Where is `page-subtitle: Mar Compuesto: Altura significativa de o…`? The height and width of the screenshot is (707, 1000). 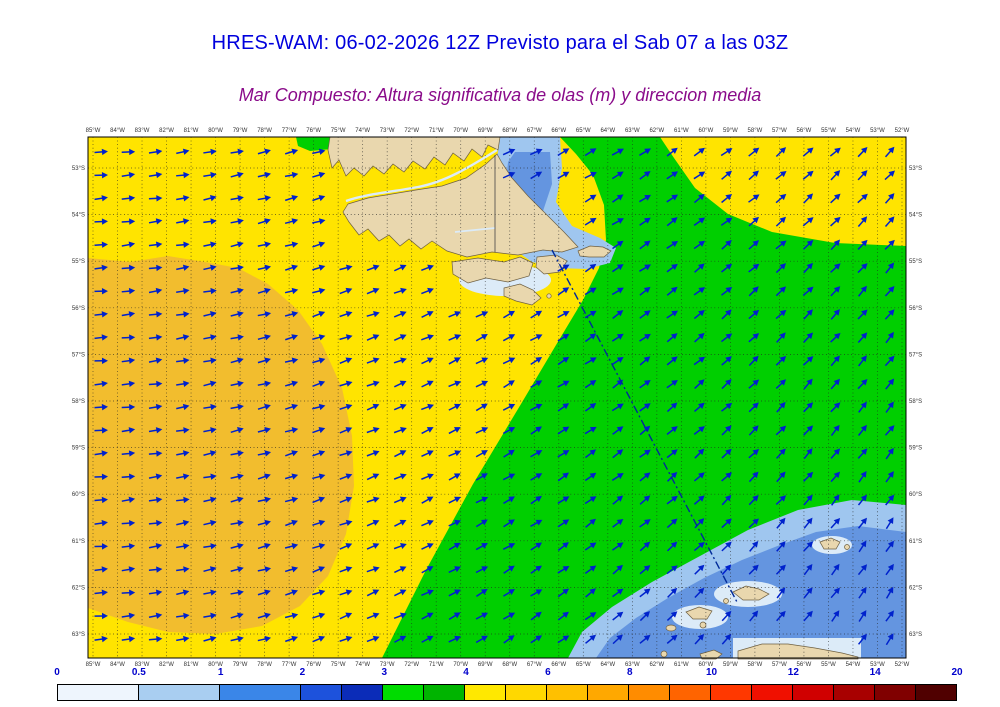
page-subtitle: Mar Compuesto: Altura significativa de o… is located at coordinates (500, 95).